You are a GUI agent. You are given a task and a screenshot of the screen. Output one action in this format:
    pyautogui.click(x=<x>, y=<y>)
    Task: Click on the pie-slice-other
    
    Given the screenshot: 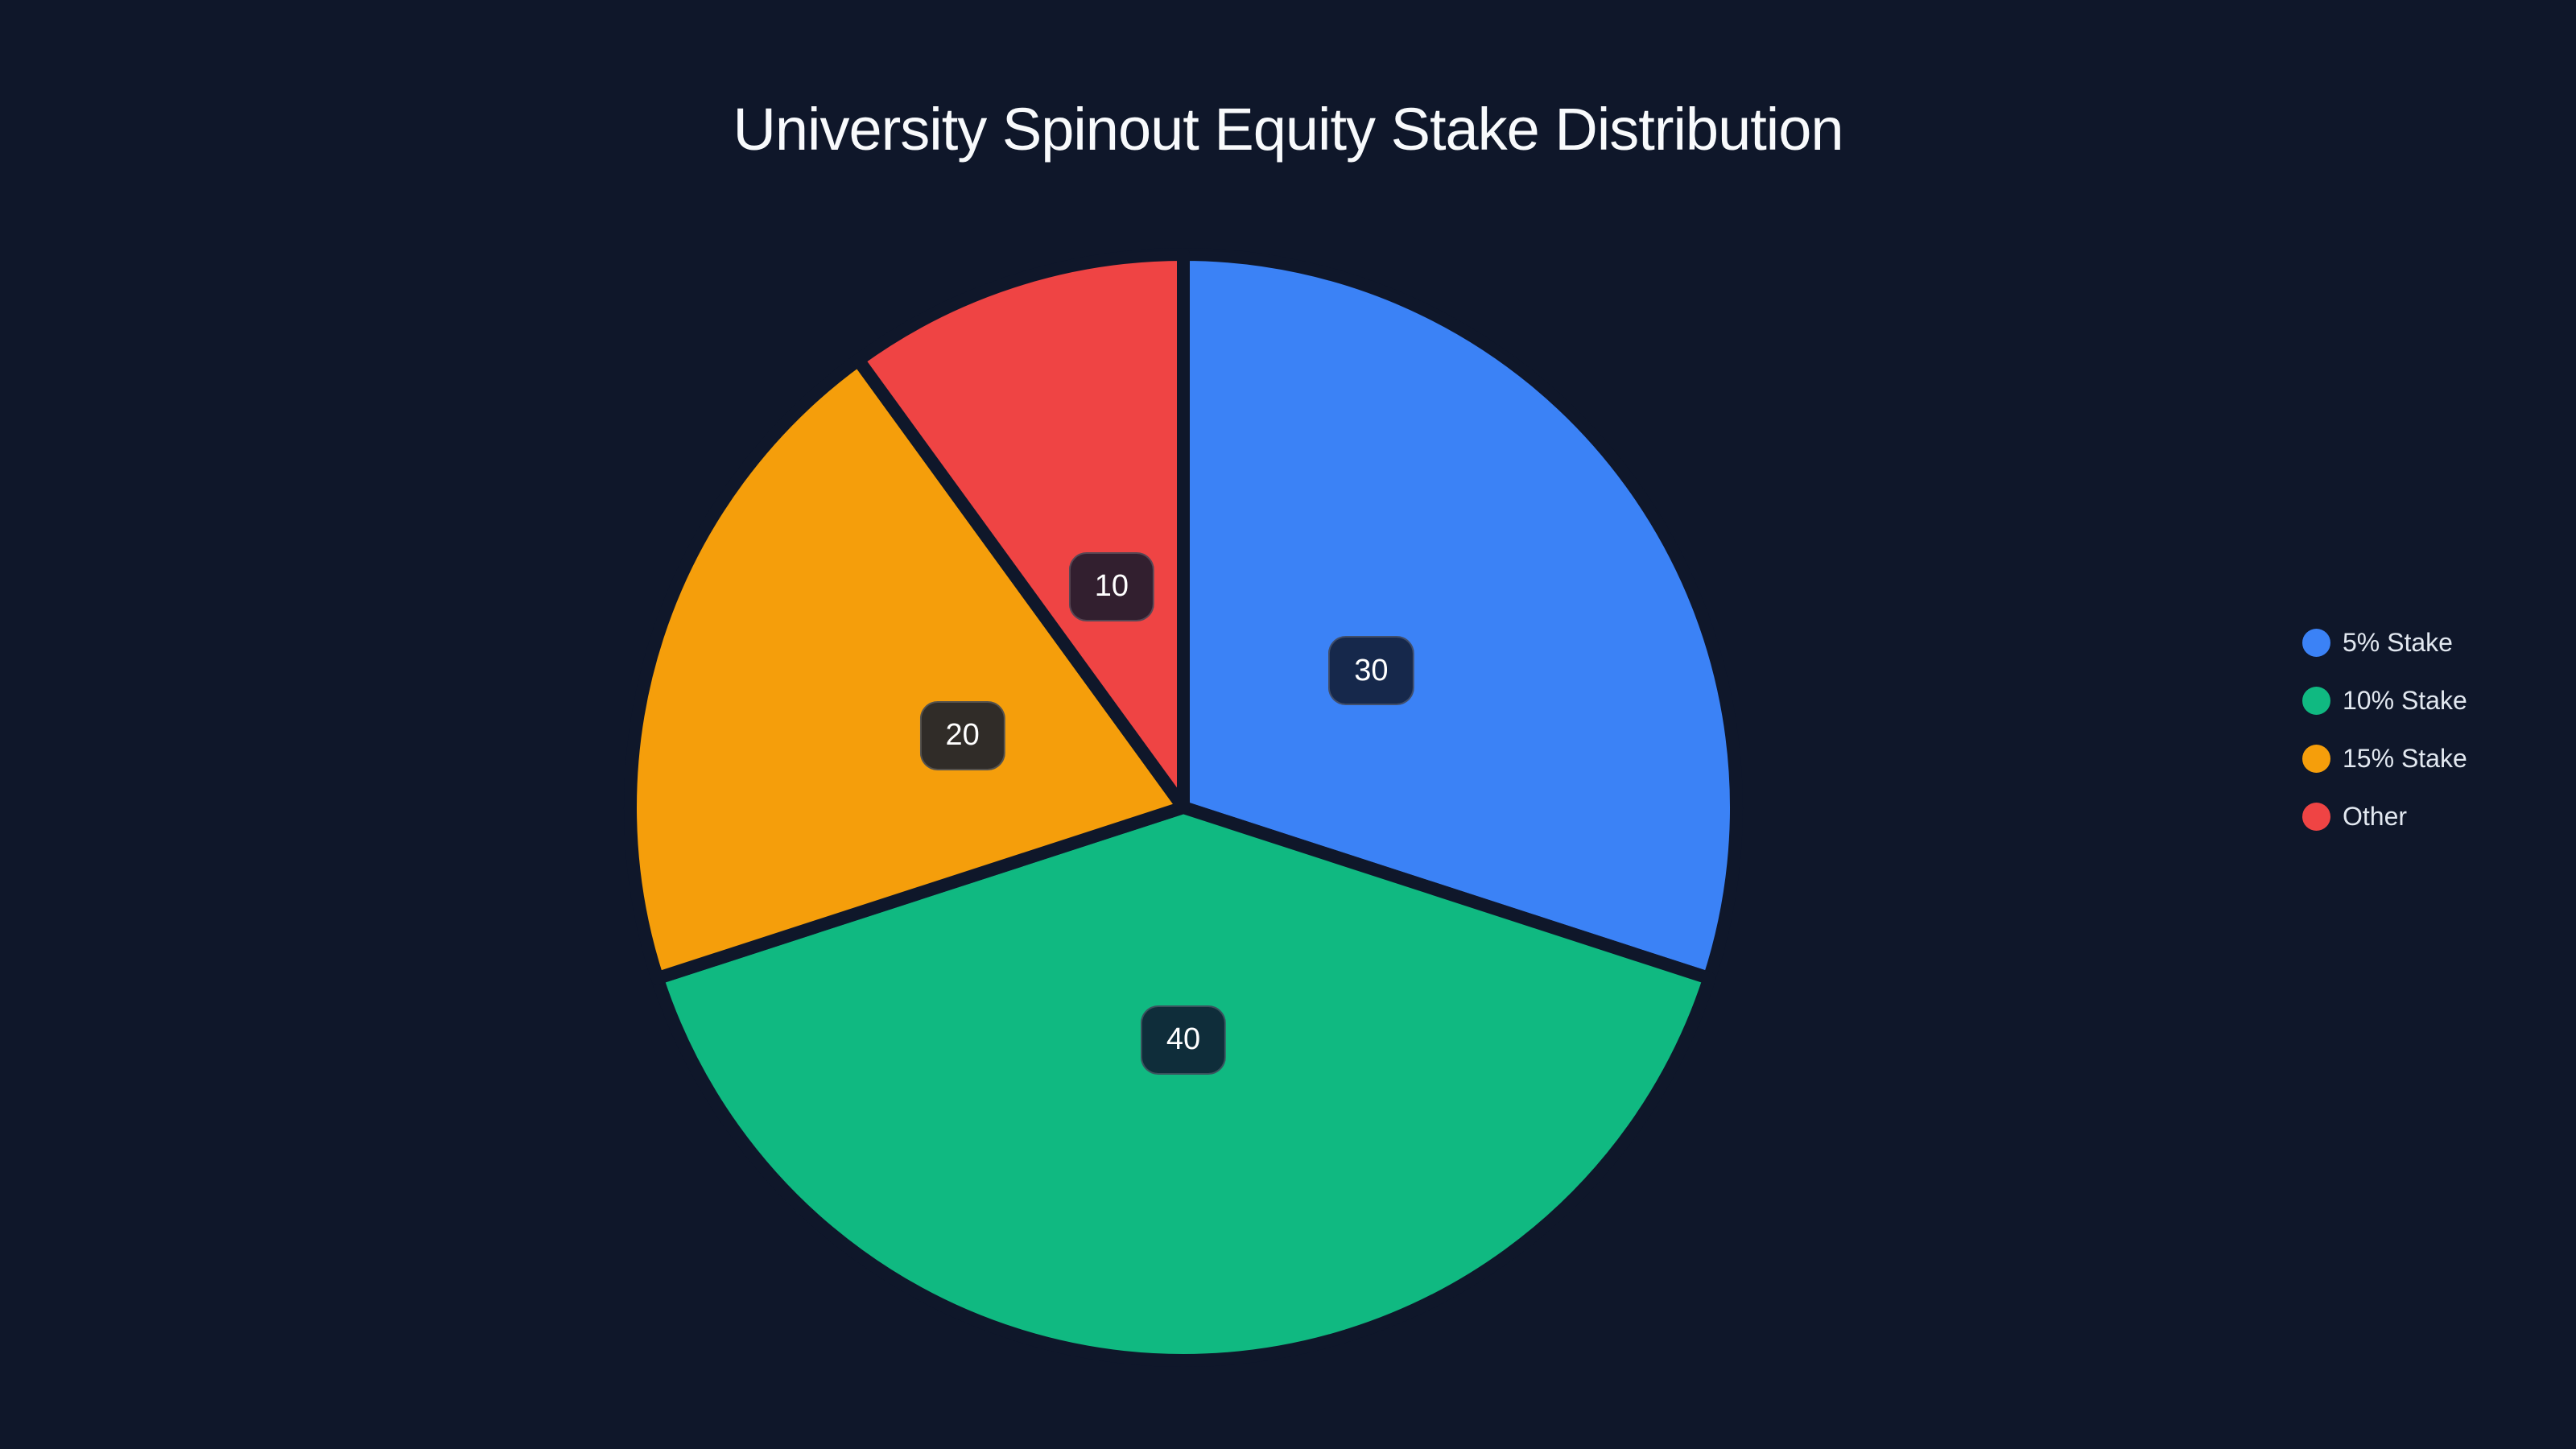 What is the action you would take?
    pyautogui.click(x=1021, y=531)
    